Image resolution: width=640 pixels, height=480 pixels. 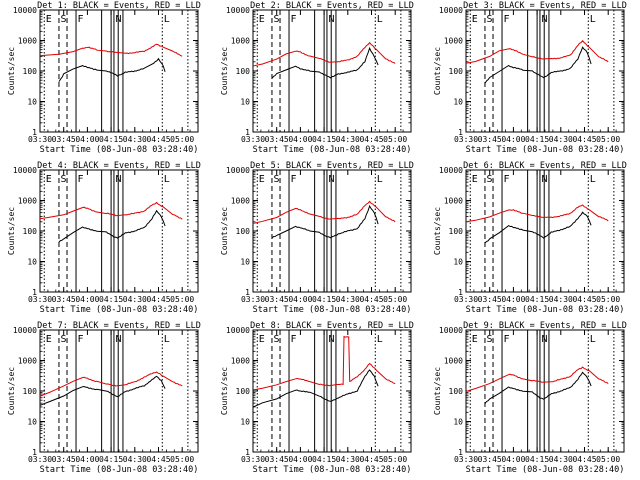 What do you see at coordinates (119, 326) in the screenshot?
I see `panel-title: Det 7: BLACK = Events, RED = LLD` at bounding box center [119, 326].